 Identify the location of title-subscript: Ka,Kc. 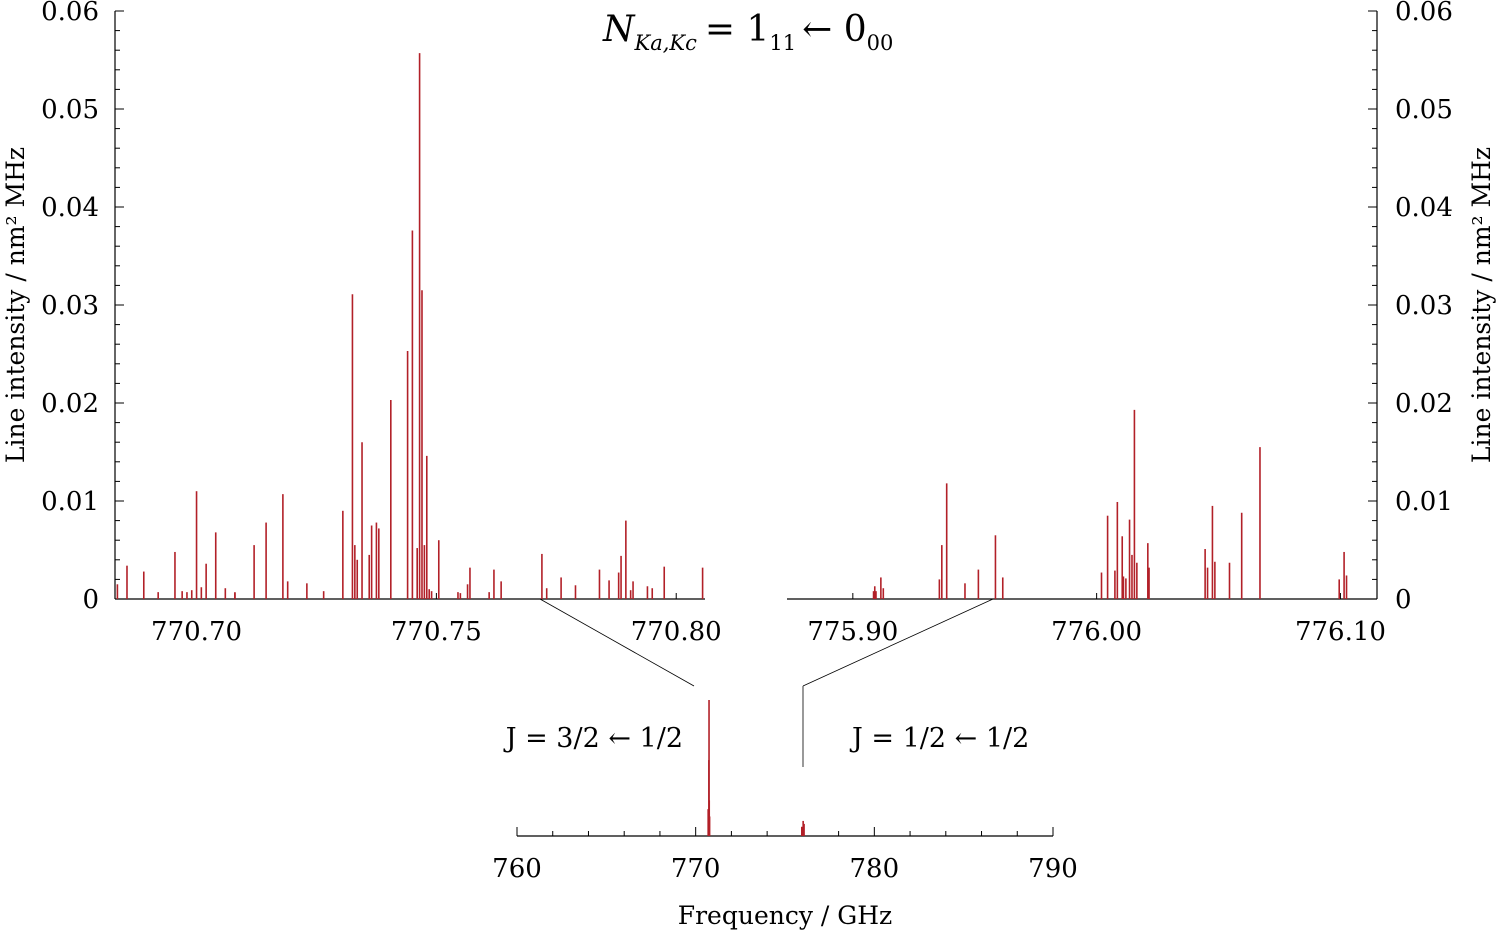
(666, 43).